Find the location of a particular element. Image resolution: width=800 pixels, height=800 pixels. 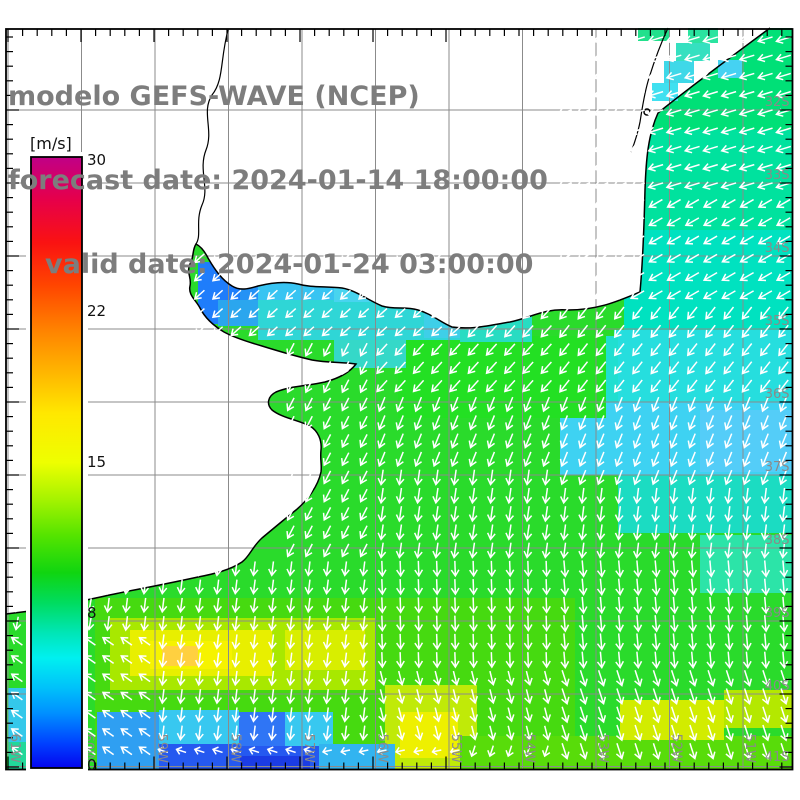

colorbar-tick-label: 0 is located at coordinates (92, 765).